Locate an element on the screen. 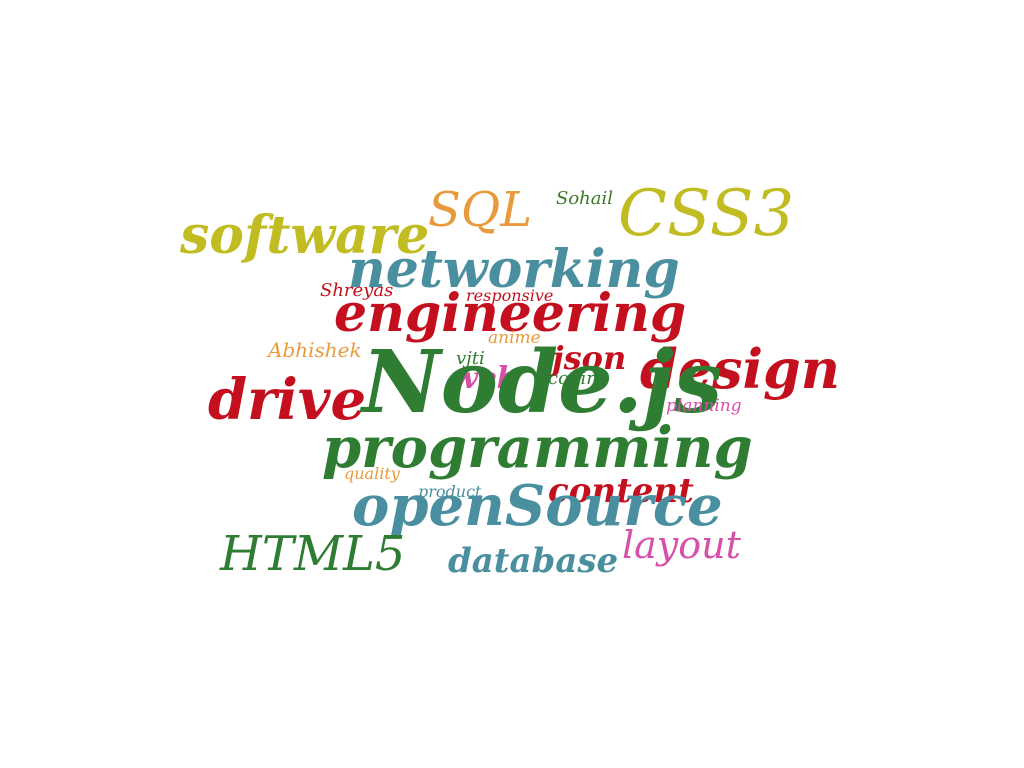  word-web: web is located at coordinates (485, 378).